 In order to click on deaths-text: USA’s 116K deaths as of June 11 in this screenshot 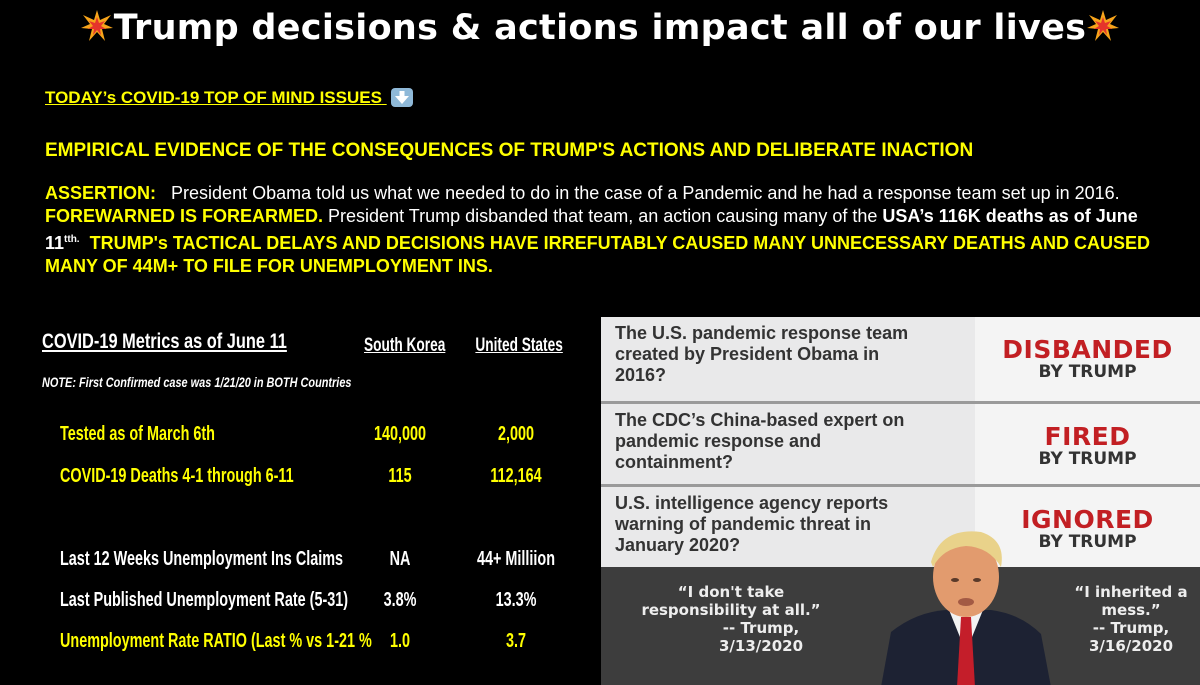, I will do `click(591, 229)`.